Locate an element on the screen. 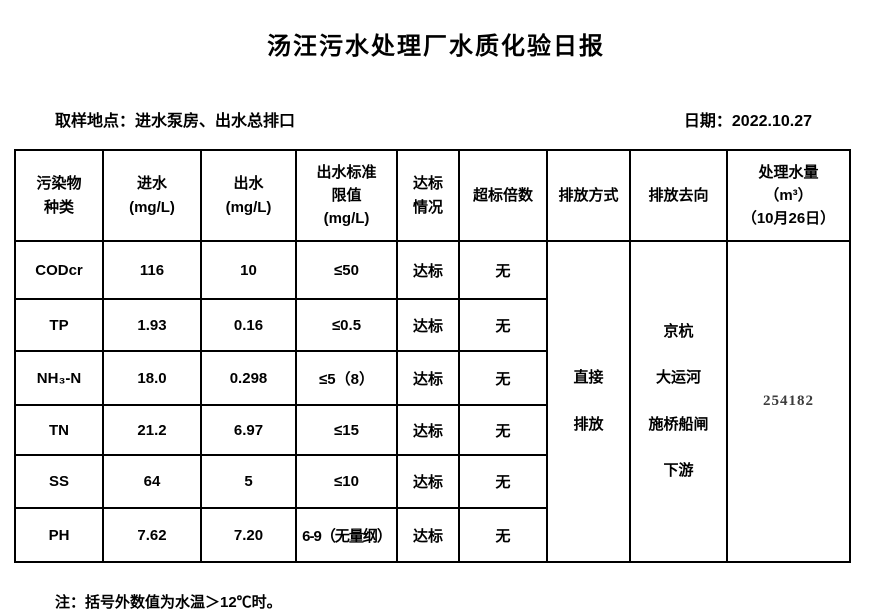  pollutant-cell: TP is located at coordinates (59, 325).